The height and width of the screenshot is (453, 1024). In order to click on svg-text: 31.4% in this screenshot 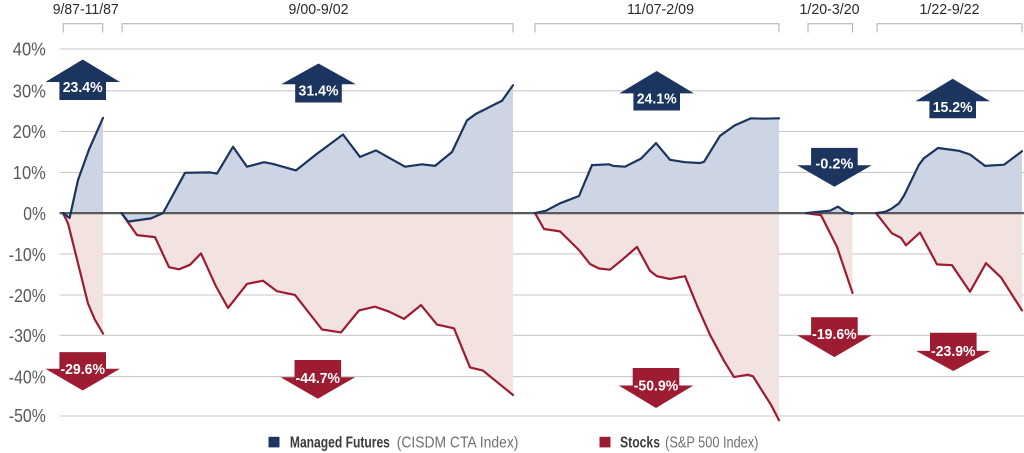, I will do `click(319, 90)`.